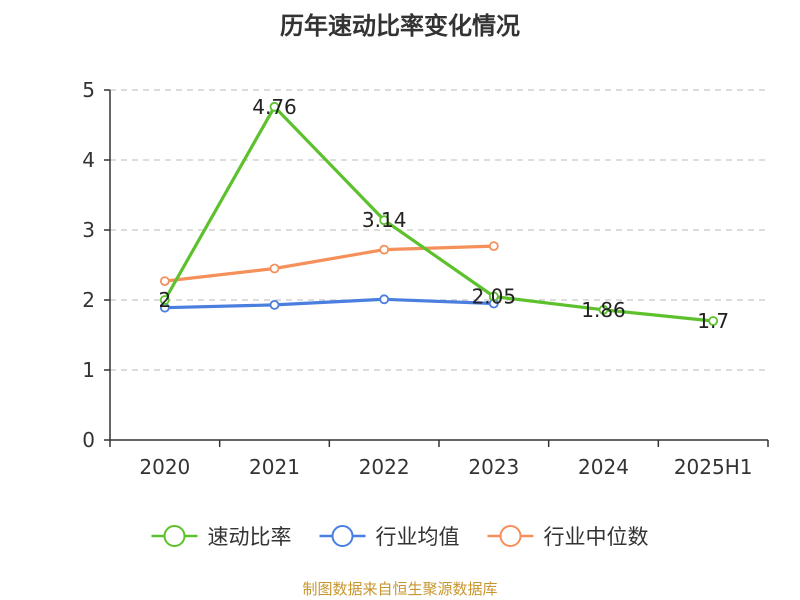 This screenshot has width=800, height=600. I want to click on y-tick-label-4: 4, so click(88, 160).